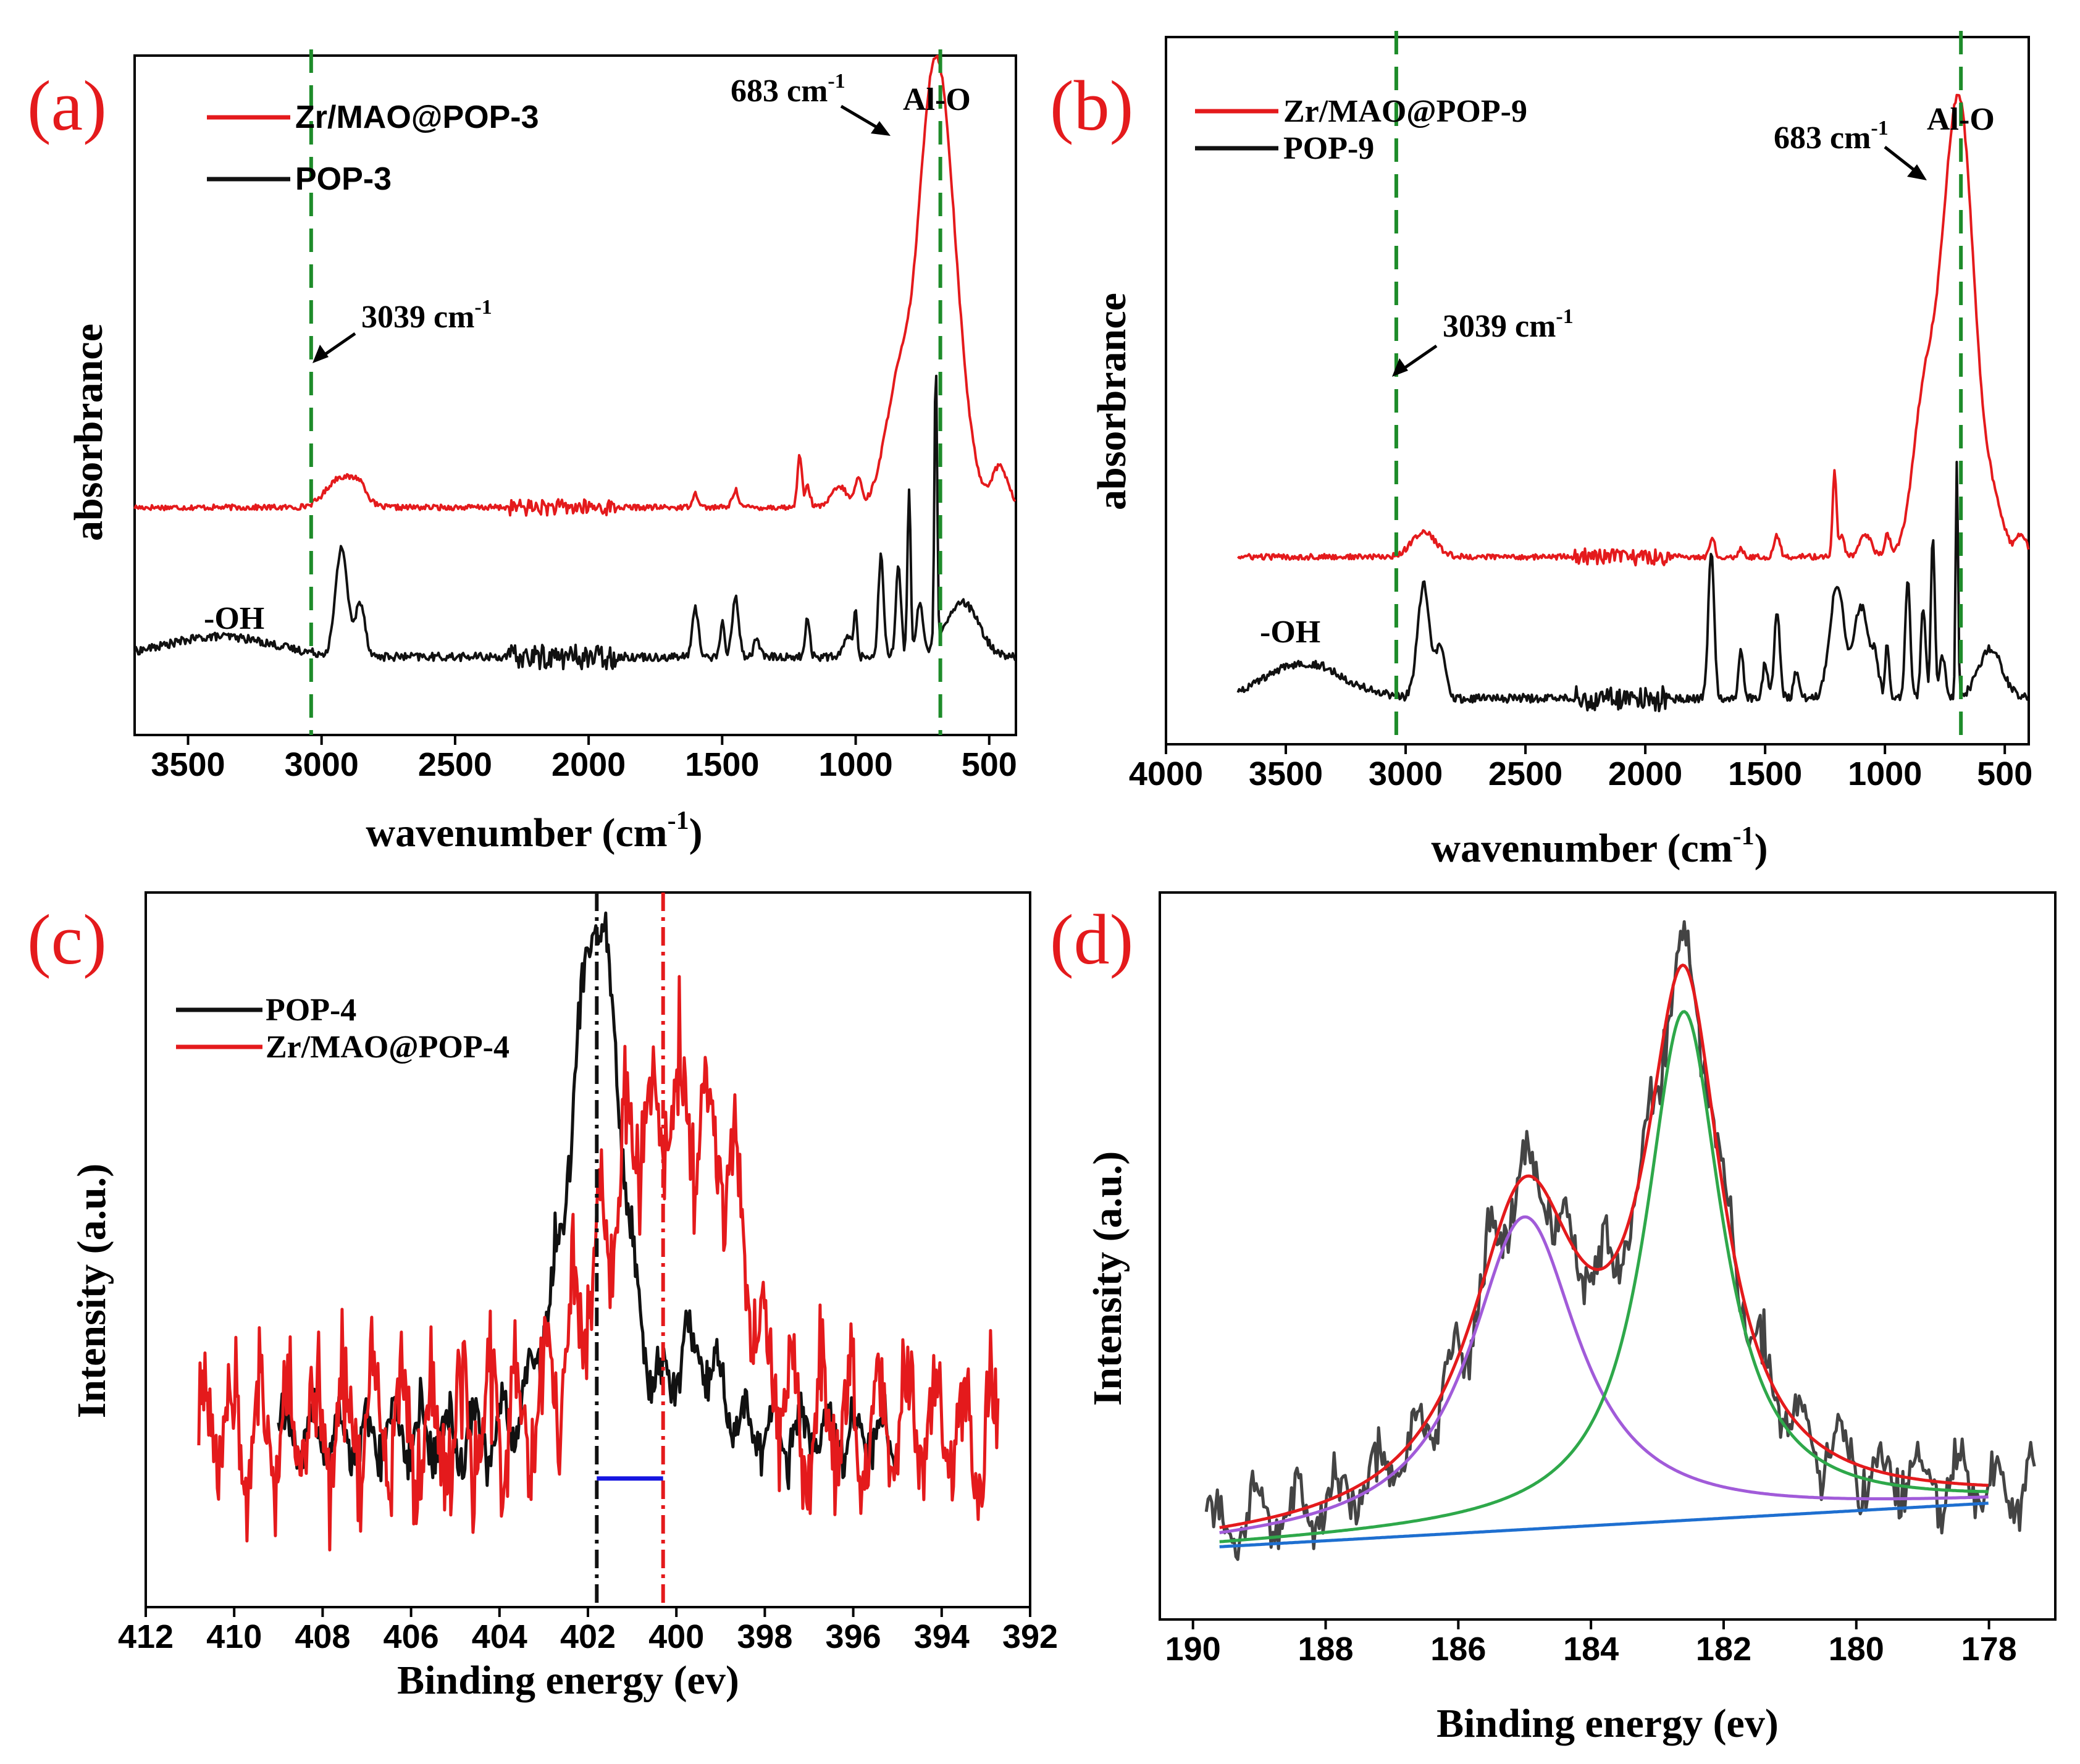 This screenshot has height=1764, width=2080. What do you see at coordinates (234, 1636) in the screenshot?
I see `x-tick-label-c-410: 410` at bounding box center [234, 1636].